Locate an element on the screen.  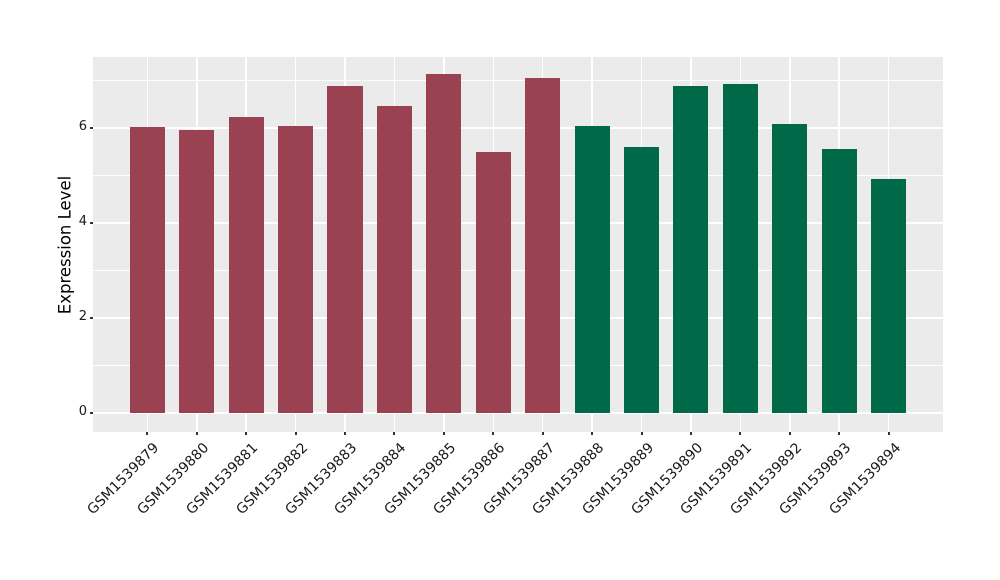
x-tick-label: GSM1539886 is located at coordinates (469, 479).